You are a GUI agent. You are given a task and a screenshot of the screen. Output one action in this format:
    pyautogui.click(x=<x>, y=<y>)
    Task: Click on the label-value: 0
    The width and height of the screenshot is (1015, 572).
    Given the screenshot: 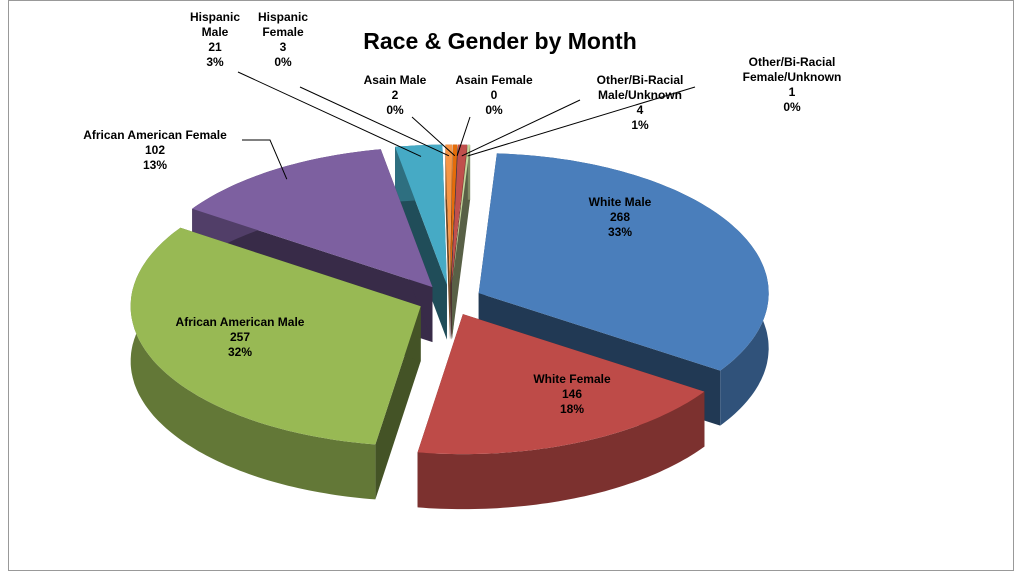 What is the action you would take?
    pyautogui.click(x=494, y=95)
    